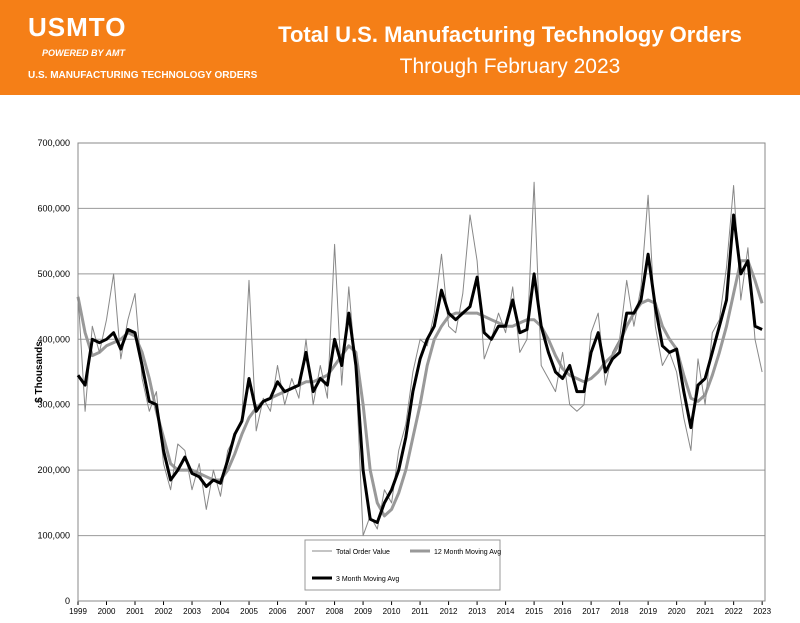 This screenshot has width=800, height=623. What do you see at coordinates (77, 27) in the screenshot?
I see `logo: USMTO` at bounding box center [77, 27].